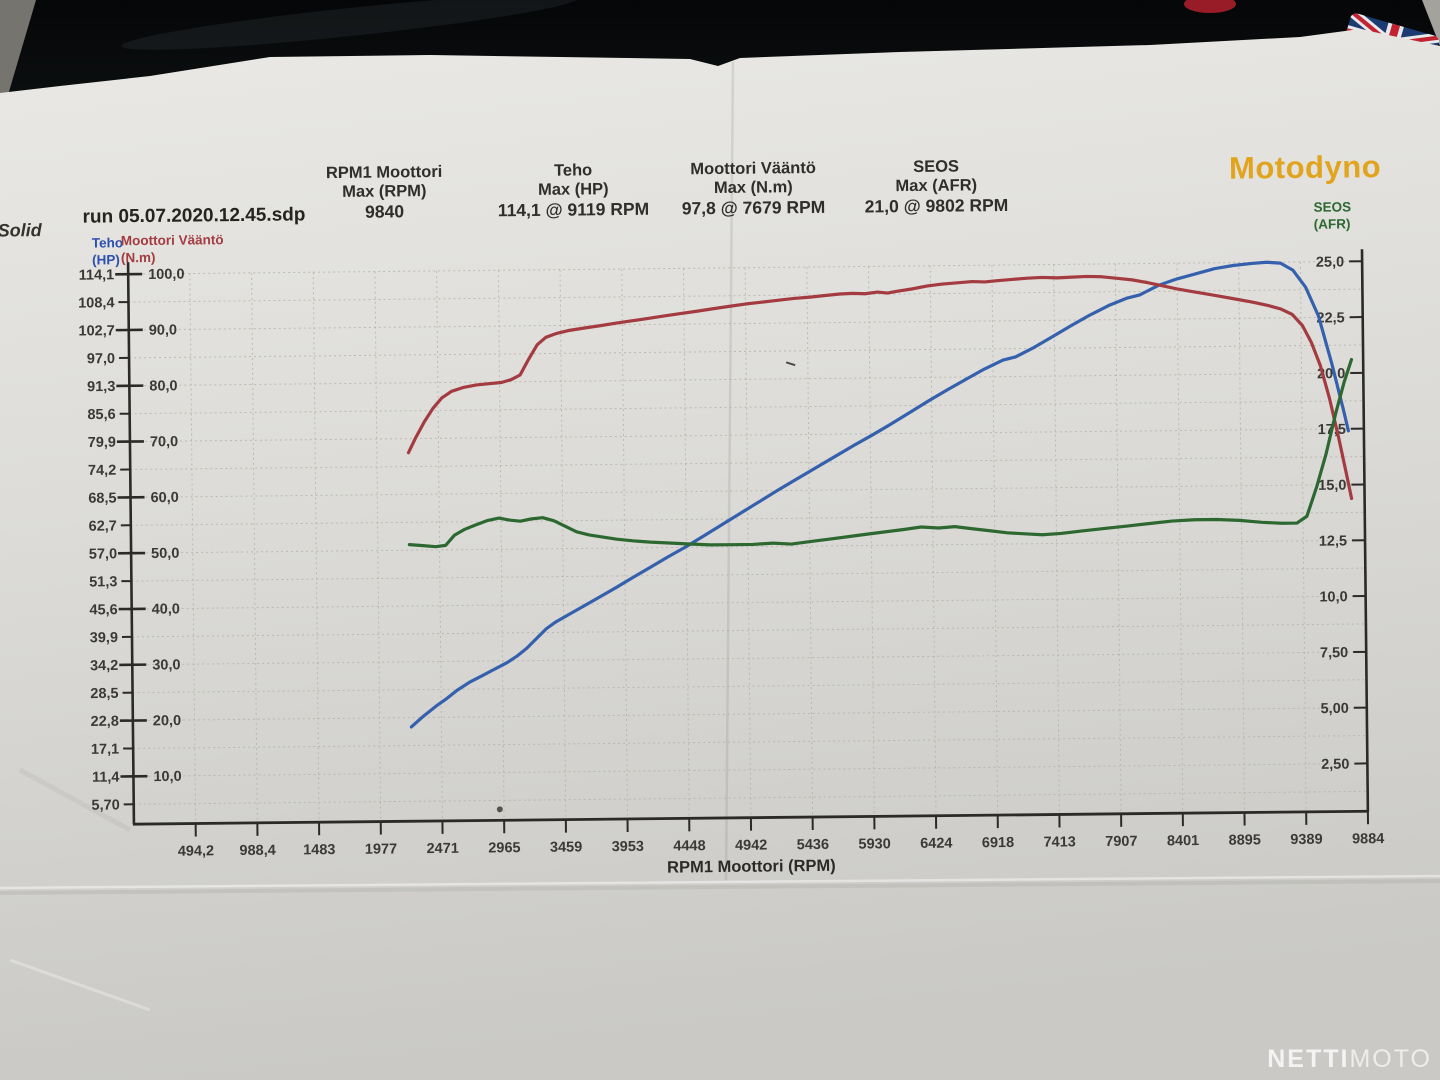  I want to click on nettimoto-watermark: NETTIMOTO, so click(1349, 1059).